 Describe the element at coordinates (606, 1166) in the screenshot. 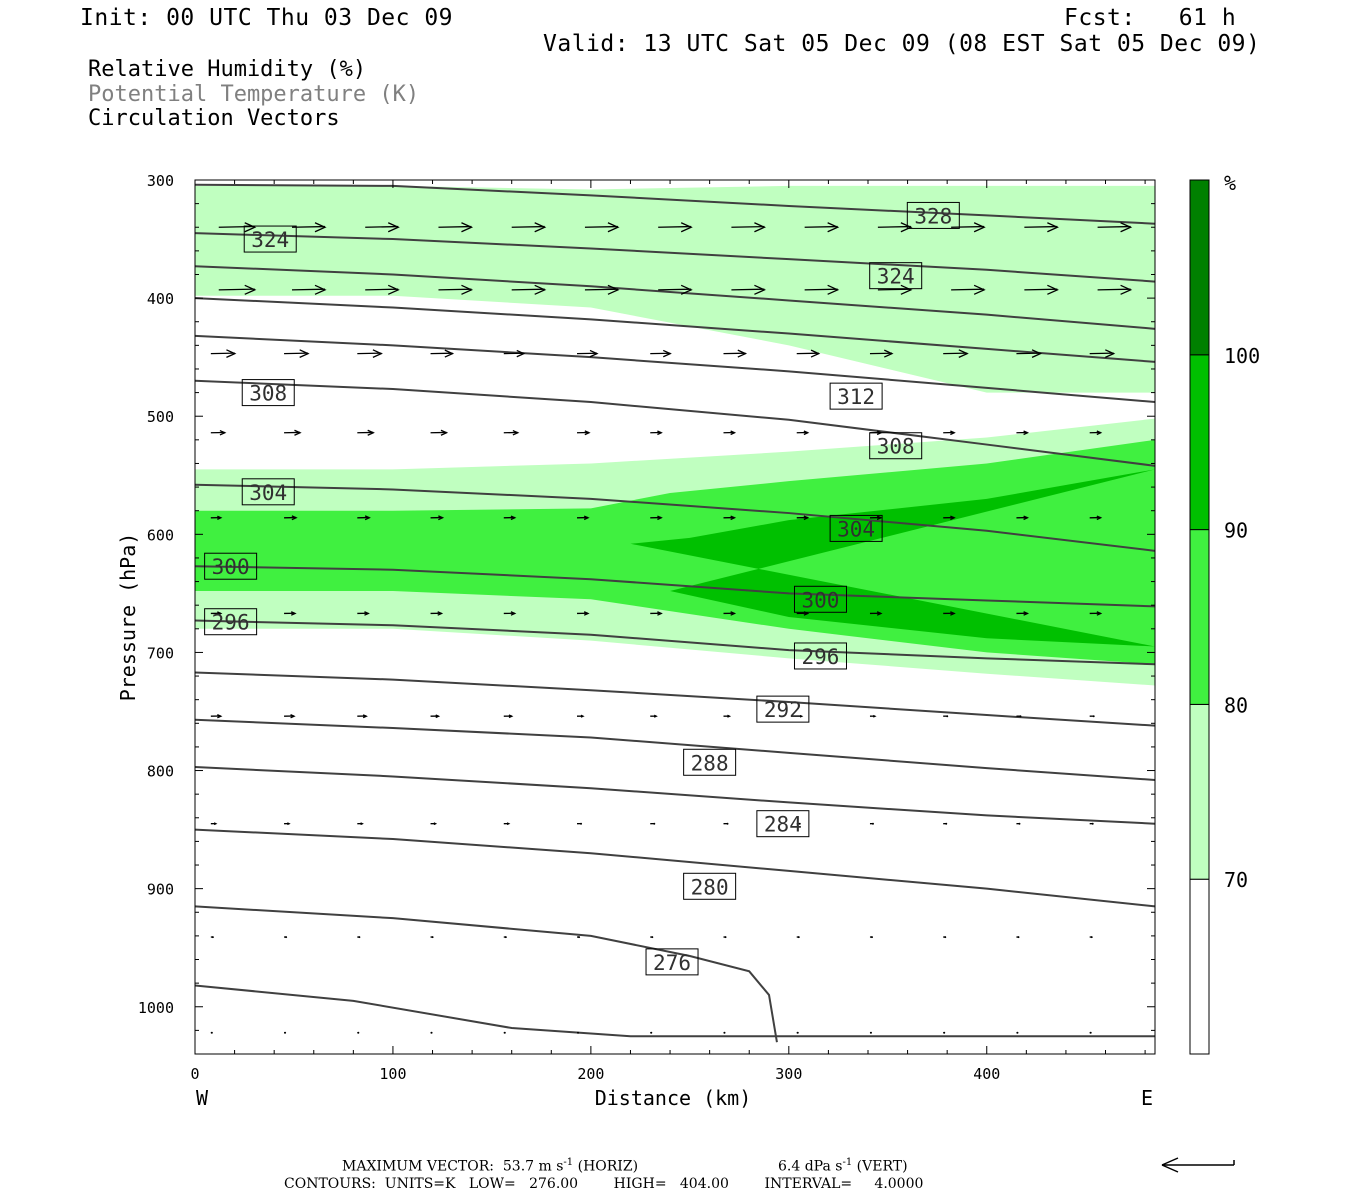

I see `max-vector-horiz-label: (HORIZ)` at that location.